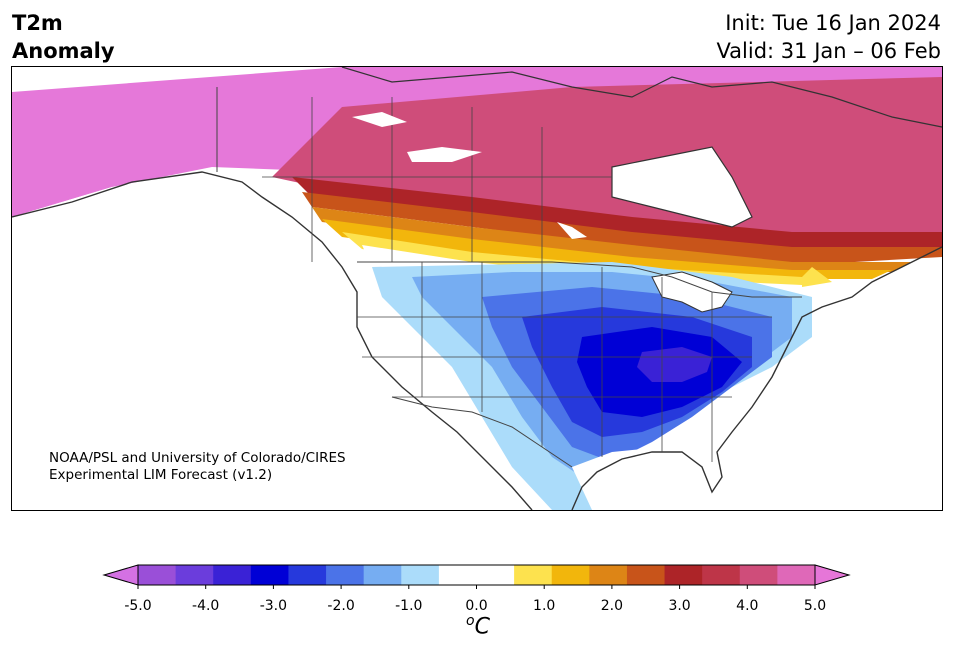  I want to click on us-mexico-border, so click(482, 432).